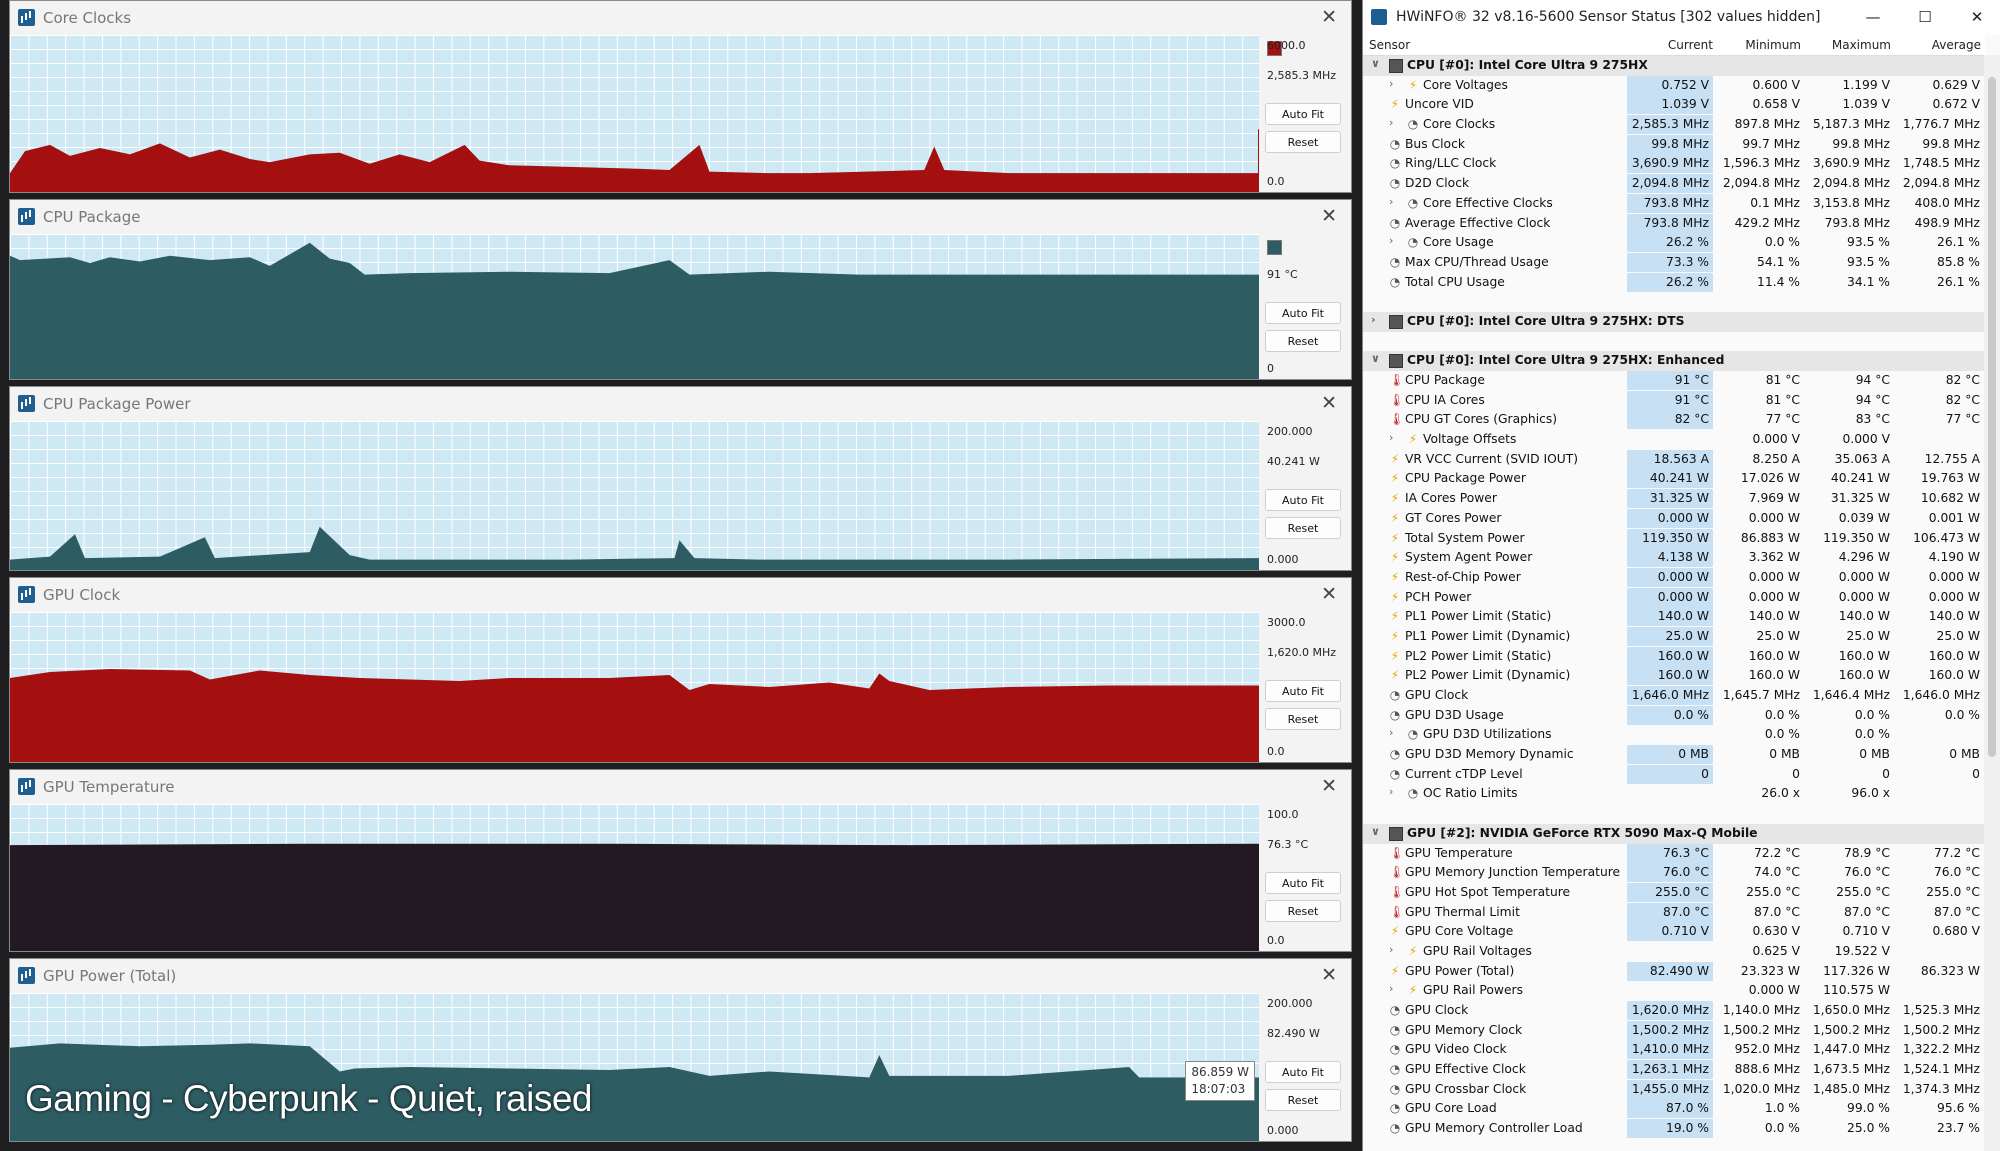  What do you see at coordinates (1674, 597) in the screenshot?
I see `sensor-row: ⚡ PCH Power 0.000 W 0.000 W 0.000 W 0.000 W` at bounding box center [1674, 597].